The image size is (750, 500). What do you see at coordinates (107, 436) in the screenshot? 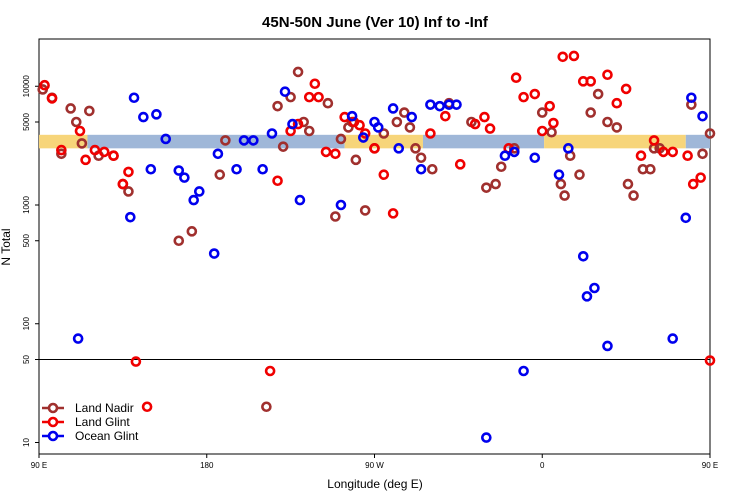
I see `legend-label: Ocean Glint` at bounding box center [107, 436].